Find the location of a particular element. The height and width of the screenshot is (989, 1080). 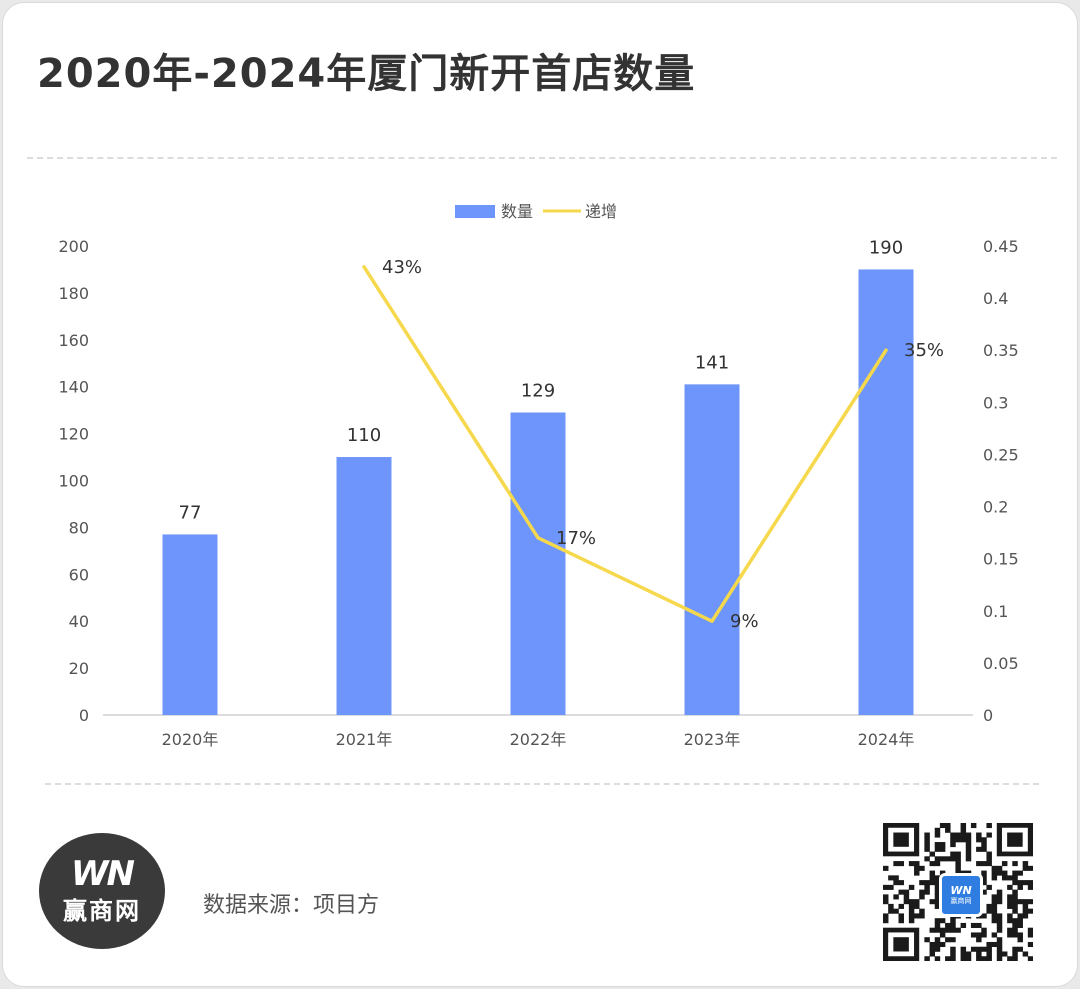

x-tick-label: 2020年 is located at coordinates (190, 739).